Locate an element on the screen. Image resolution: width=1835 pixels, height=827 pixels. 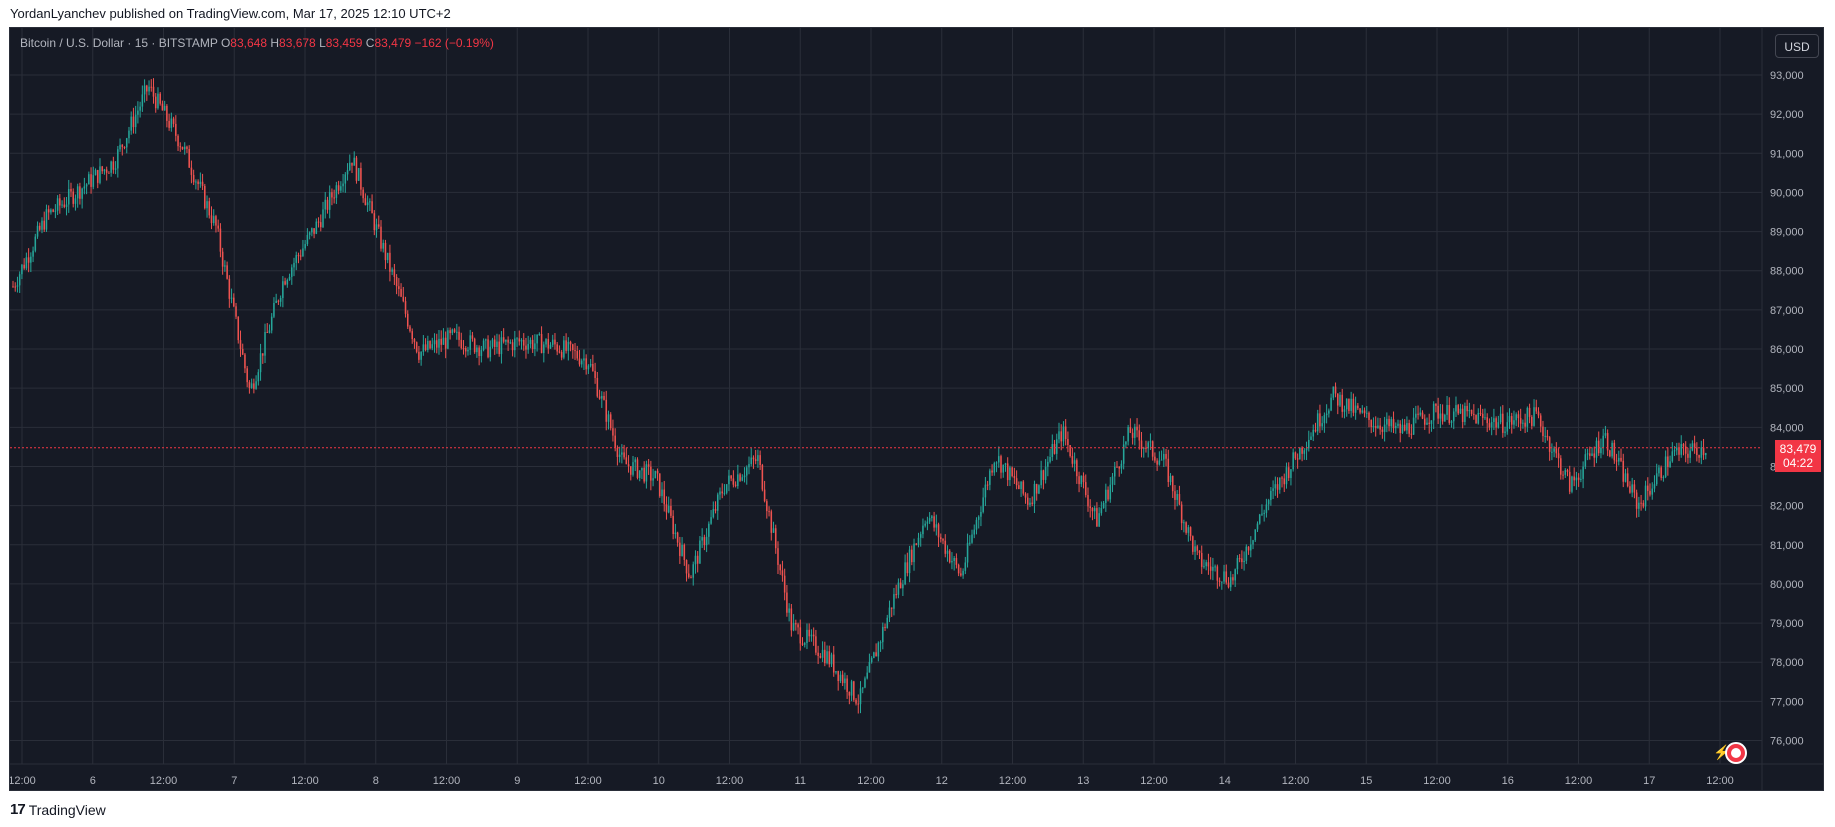
x-tick-label: 16 is located at coordinates (1508, 781).